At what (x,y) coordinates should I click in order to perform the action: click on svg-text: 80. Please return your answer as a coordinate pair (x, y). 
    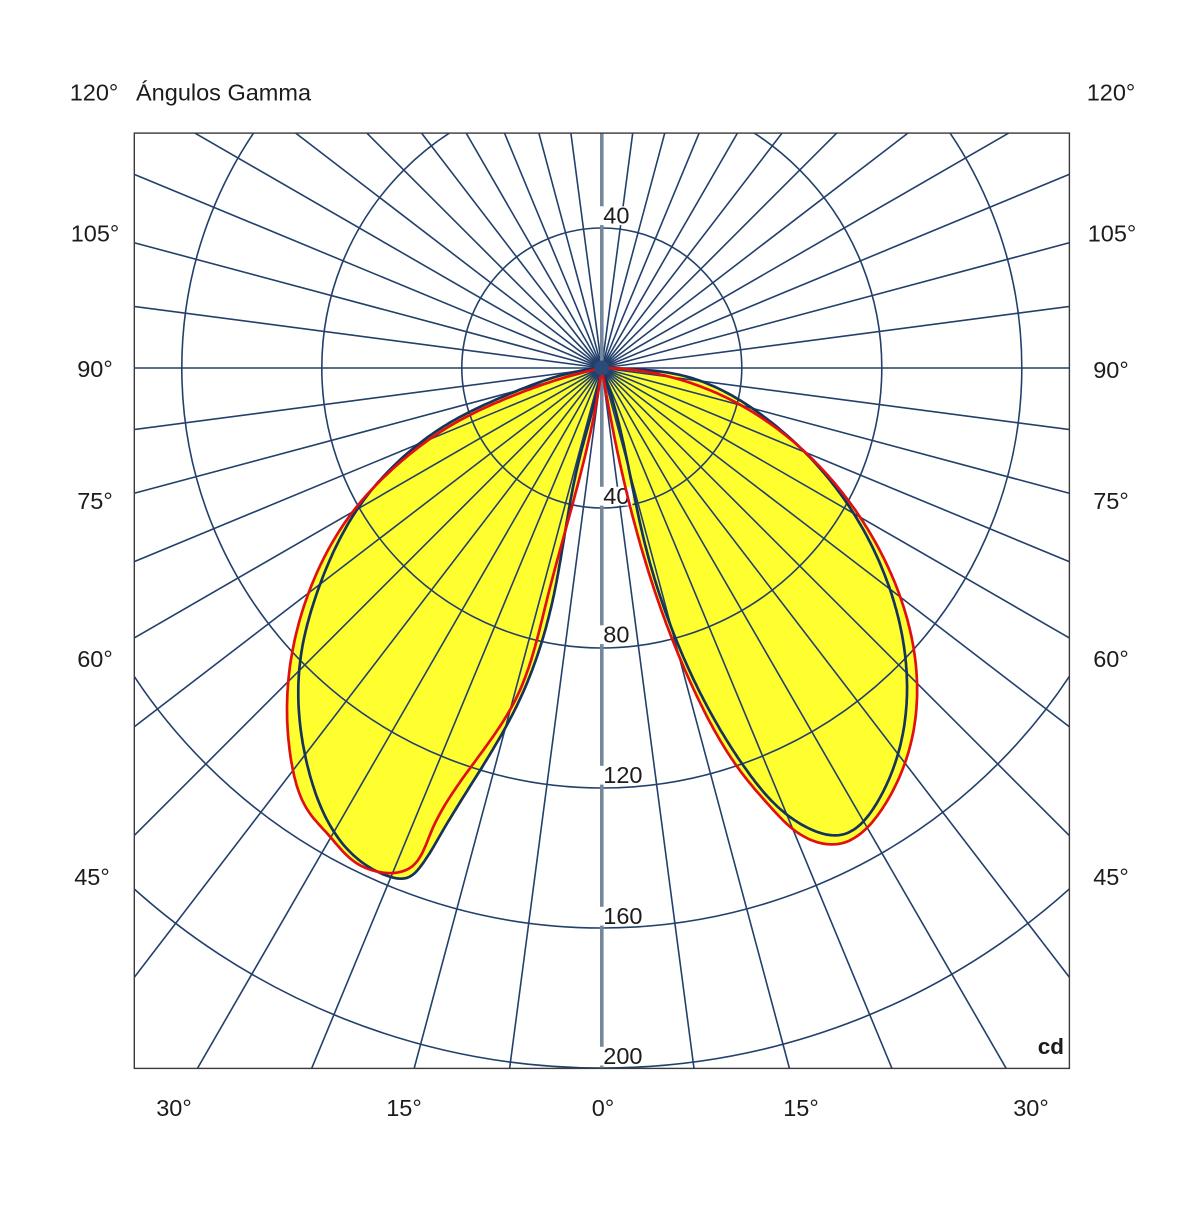
    Looking at the image, I should click on (616, 635).